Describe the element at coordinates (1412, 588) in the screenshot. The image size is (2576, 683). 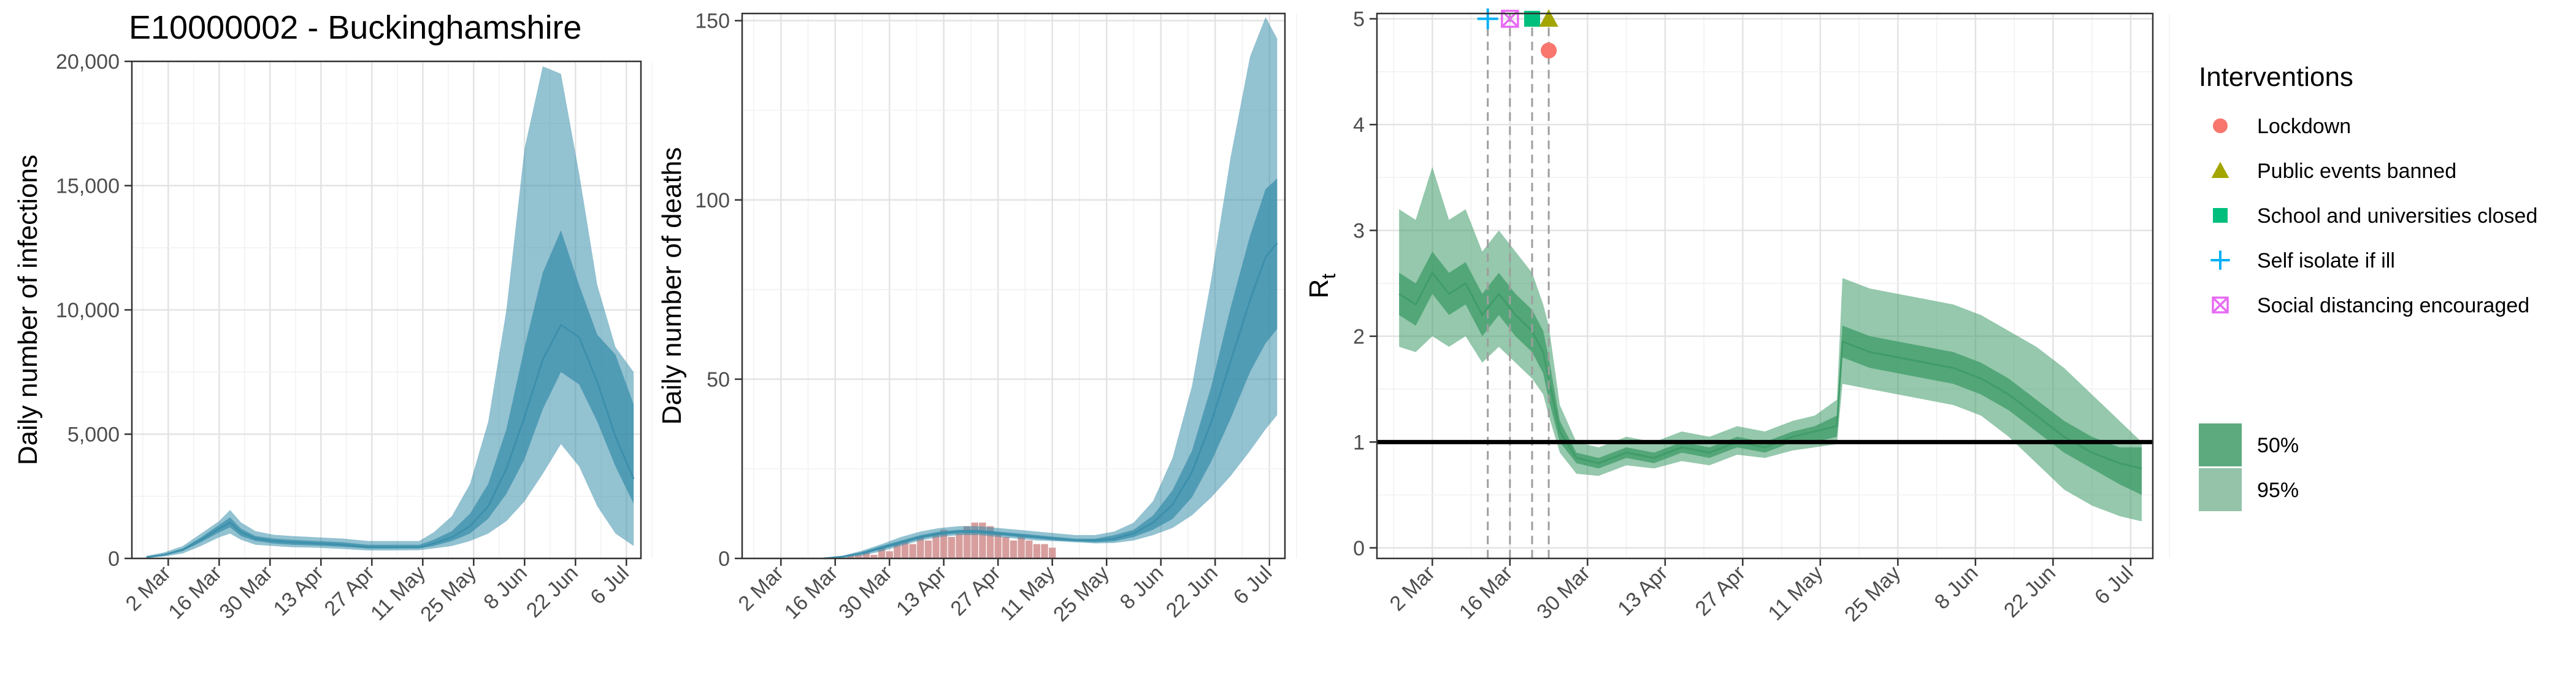
I see `x-tick-label: 2 Mar` at that location.